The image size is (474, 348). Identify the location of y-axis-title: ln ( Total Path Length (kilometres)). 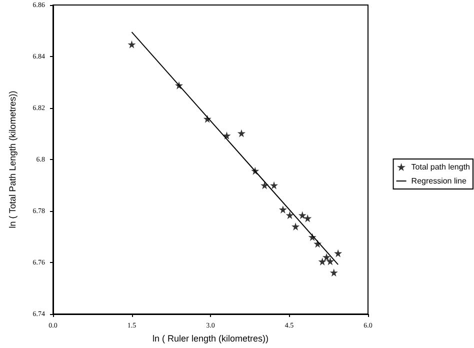
(13, 159).